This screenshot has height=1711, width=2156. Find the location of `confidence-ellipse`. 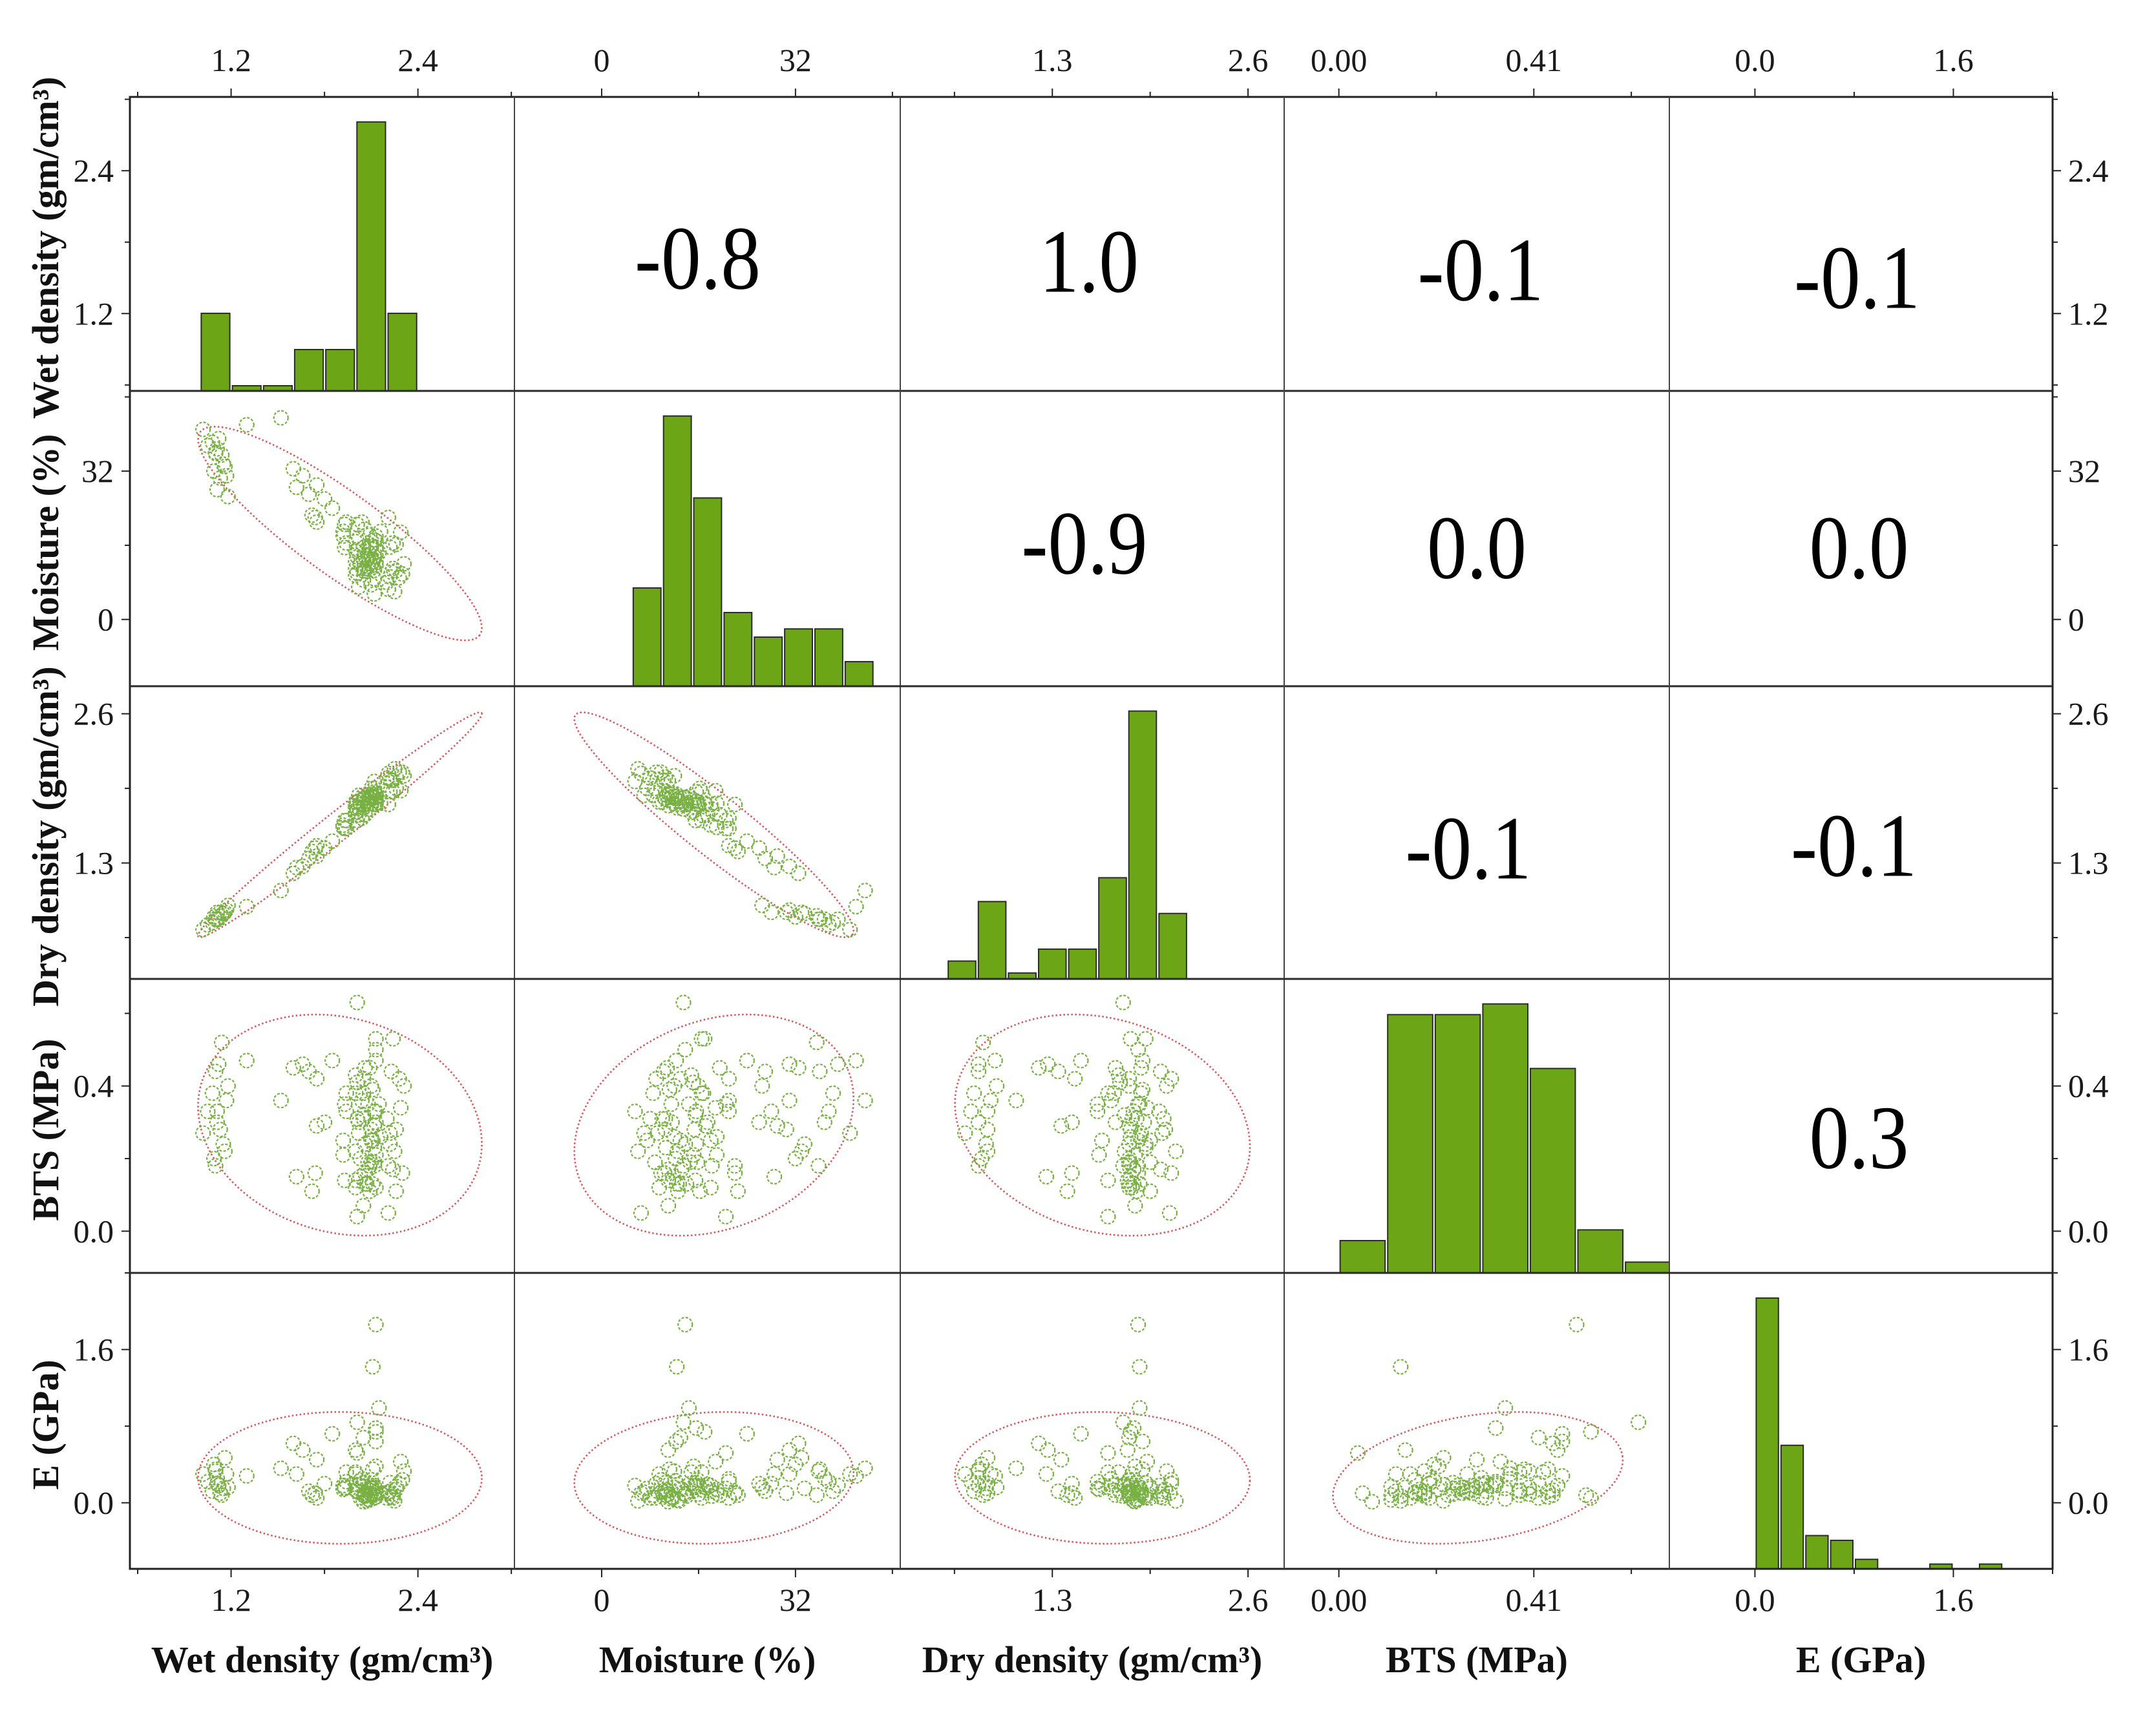

confidence-ellipse is located at coordinates (1102, 1125).